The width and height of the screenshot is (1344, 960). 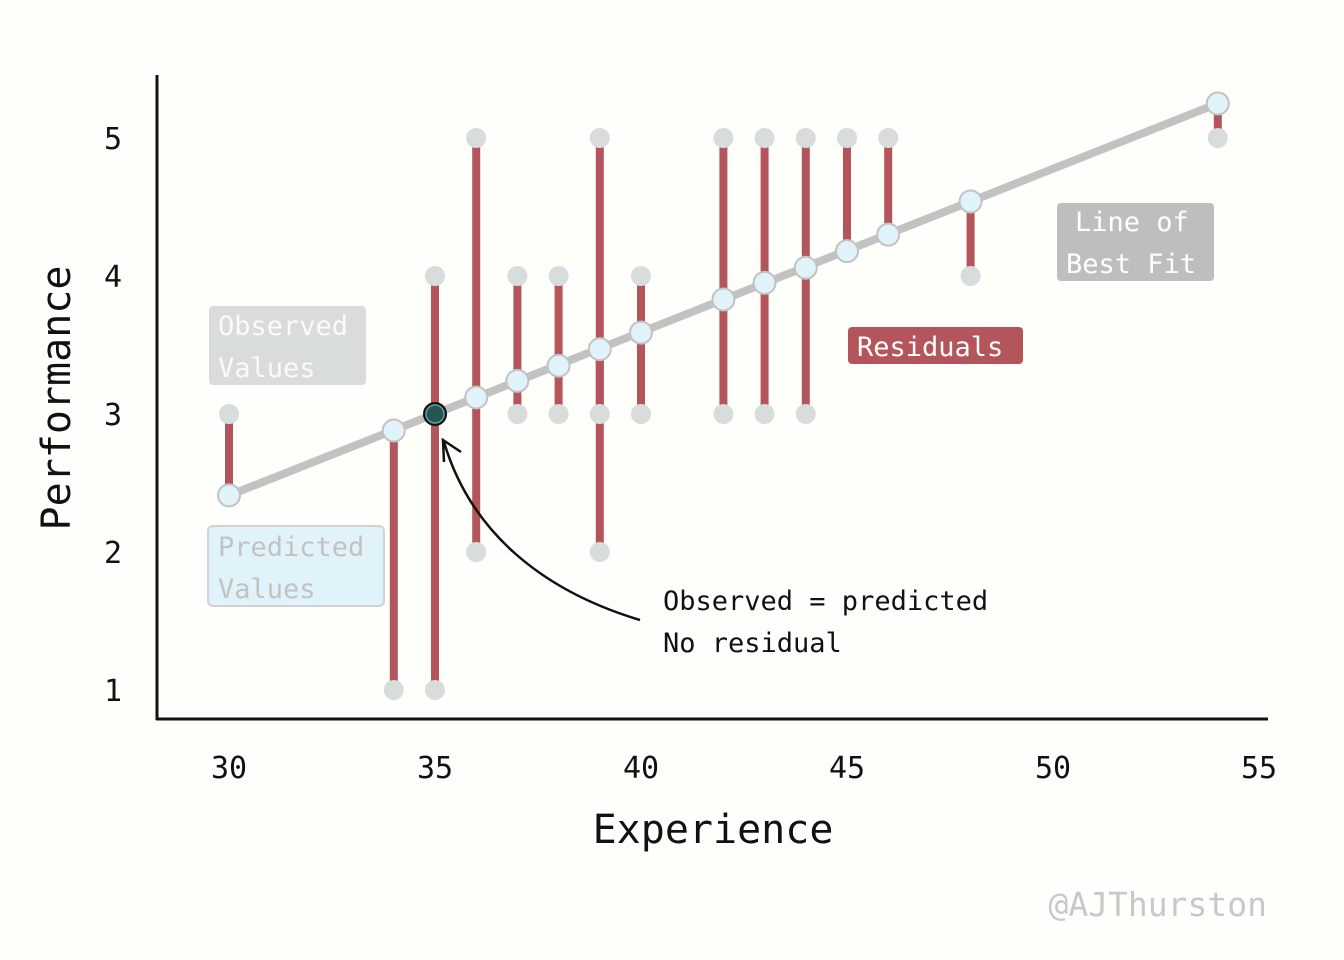 I want to click on x-tick-30: 30, so click(x=229, y=768).